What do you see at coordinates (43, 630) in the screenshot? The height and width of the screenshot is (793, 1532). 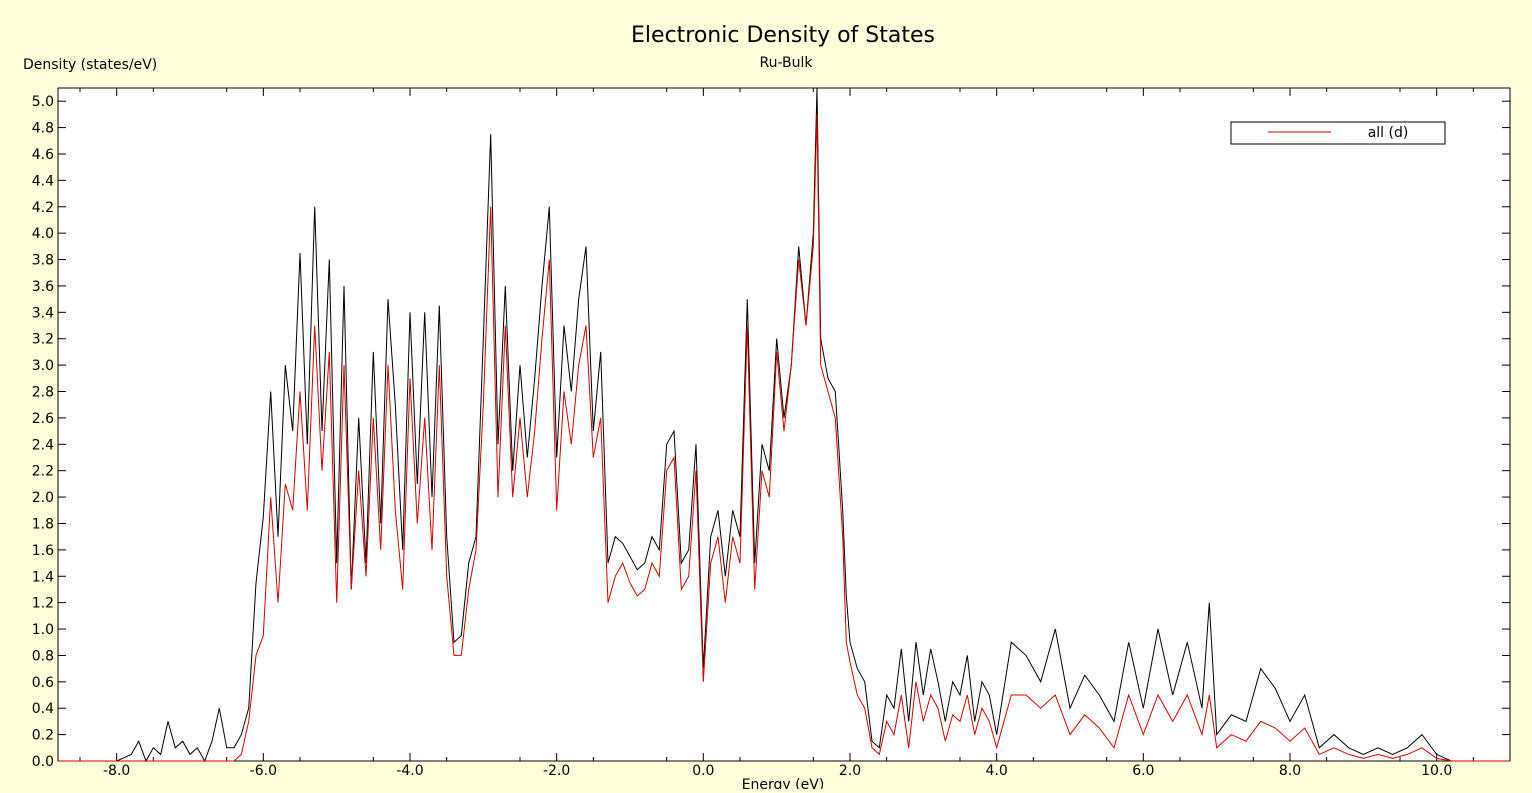 I see `y-tick-label-1-0: 1.0` at bounding box center [43, 630].